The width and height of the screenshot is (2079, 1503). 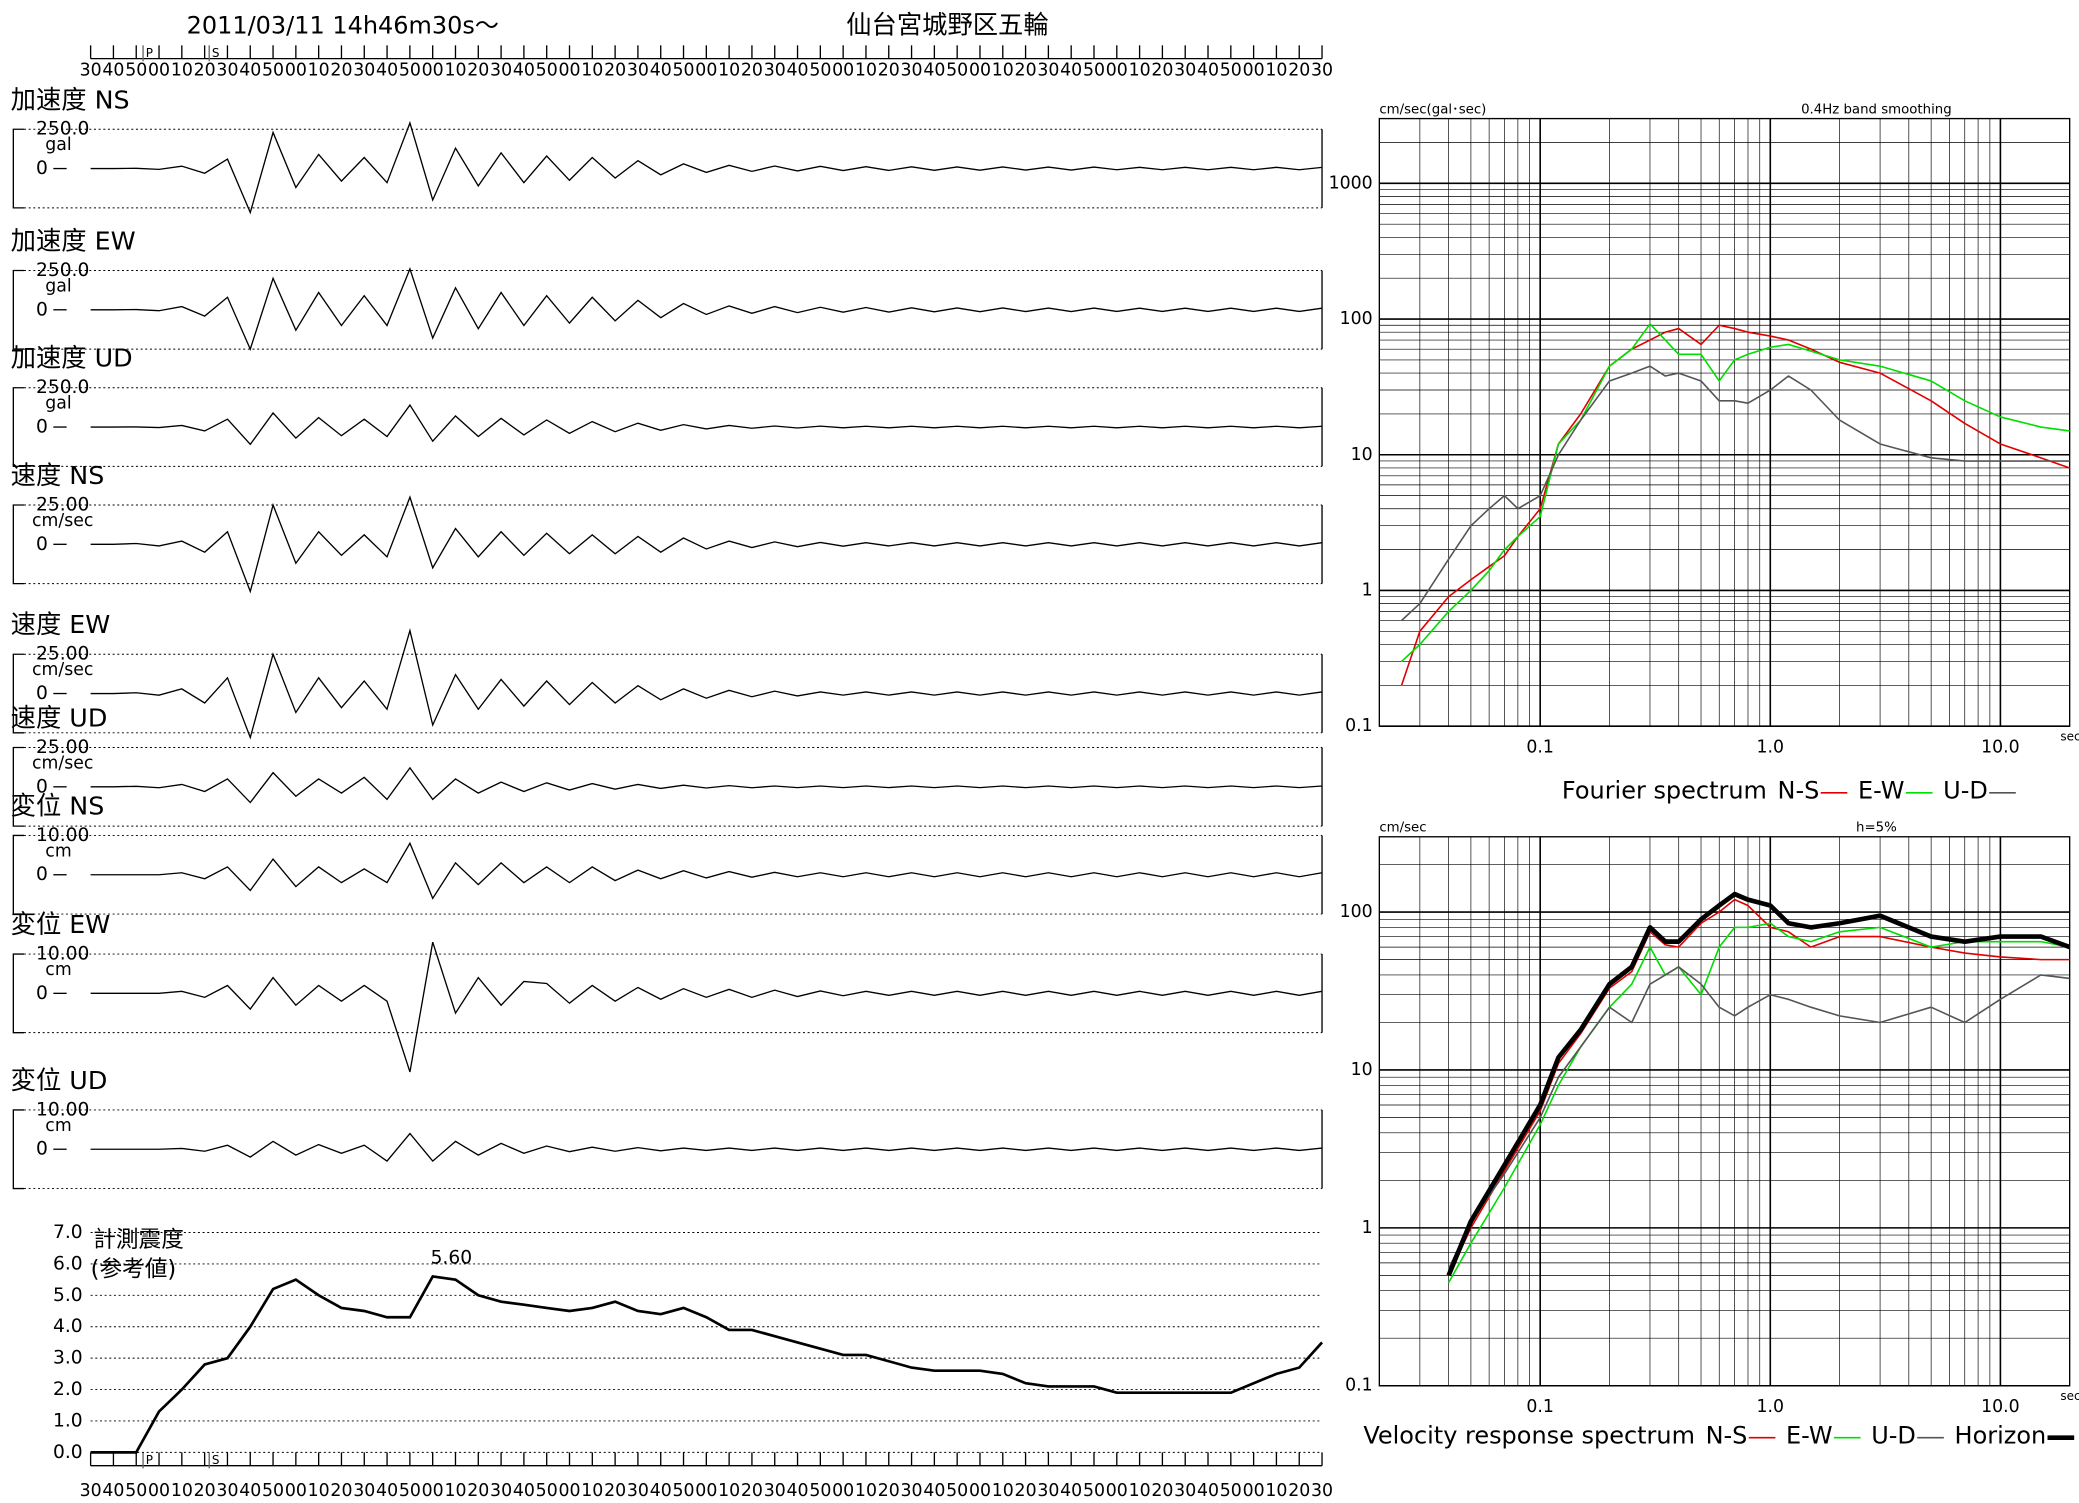 I want to click on y-tick-label: 6.0, so click(x=68, y=1263).